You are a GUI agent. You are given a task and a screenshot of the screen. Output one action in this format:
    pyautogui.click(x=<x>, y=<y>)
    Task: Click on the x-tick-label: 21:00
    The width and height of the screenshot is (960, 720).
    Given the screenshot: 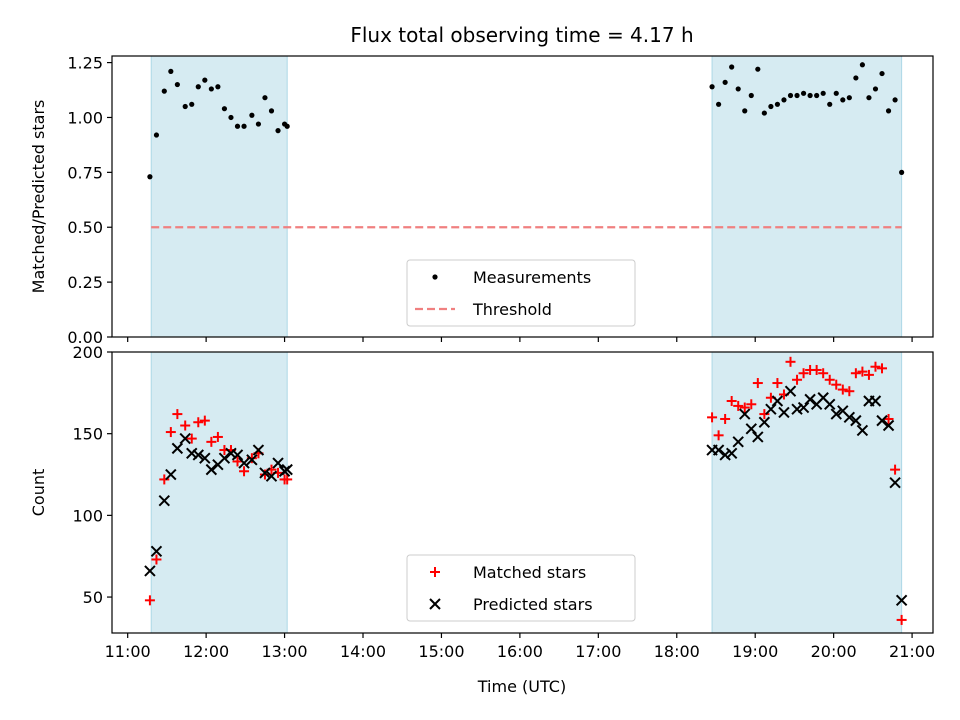 What is the action you would take?
    pyautogui.click(x=912, y=651)
    